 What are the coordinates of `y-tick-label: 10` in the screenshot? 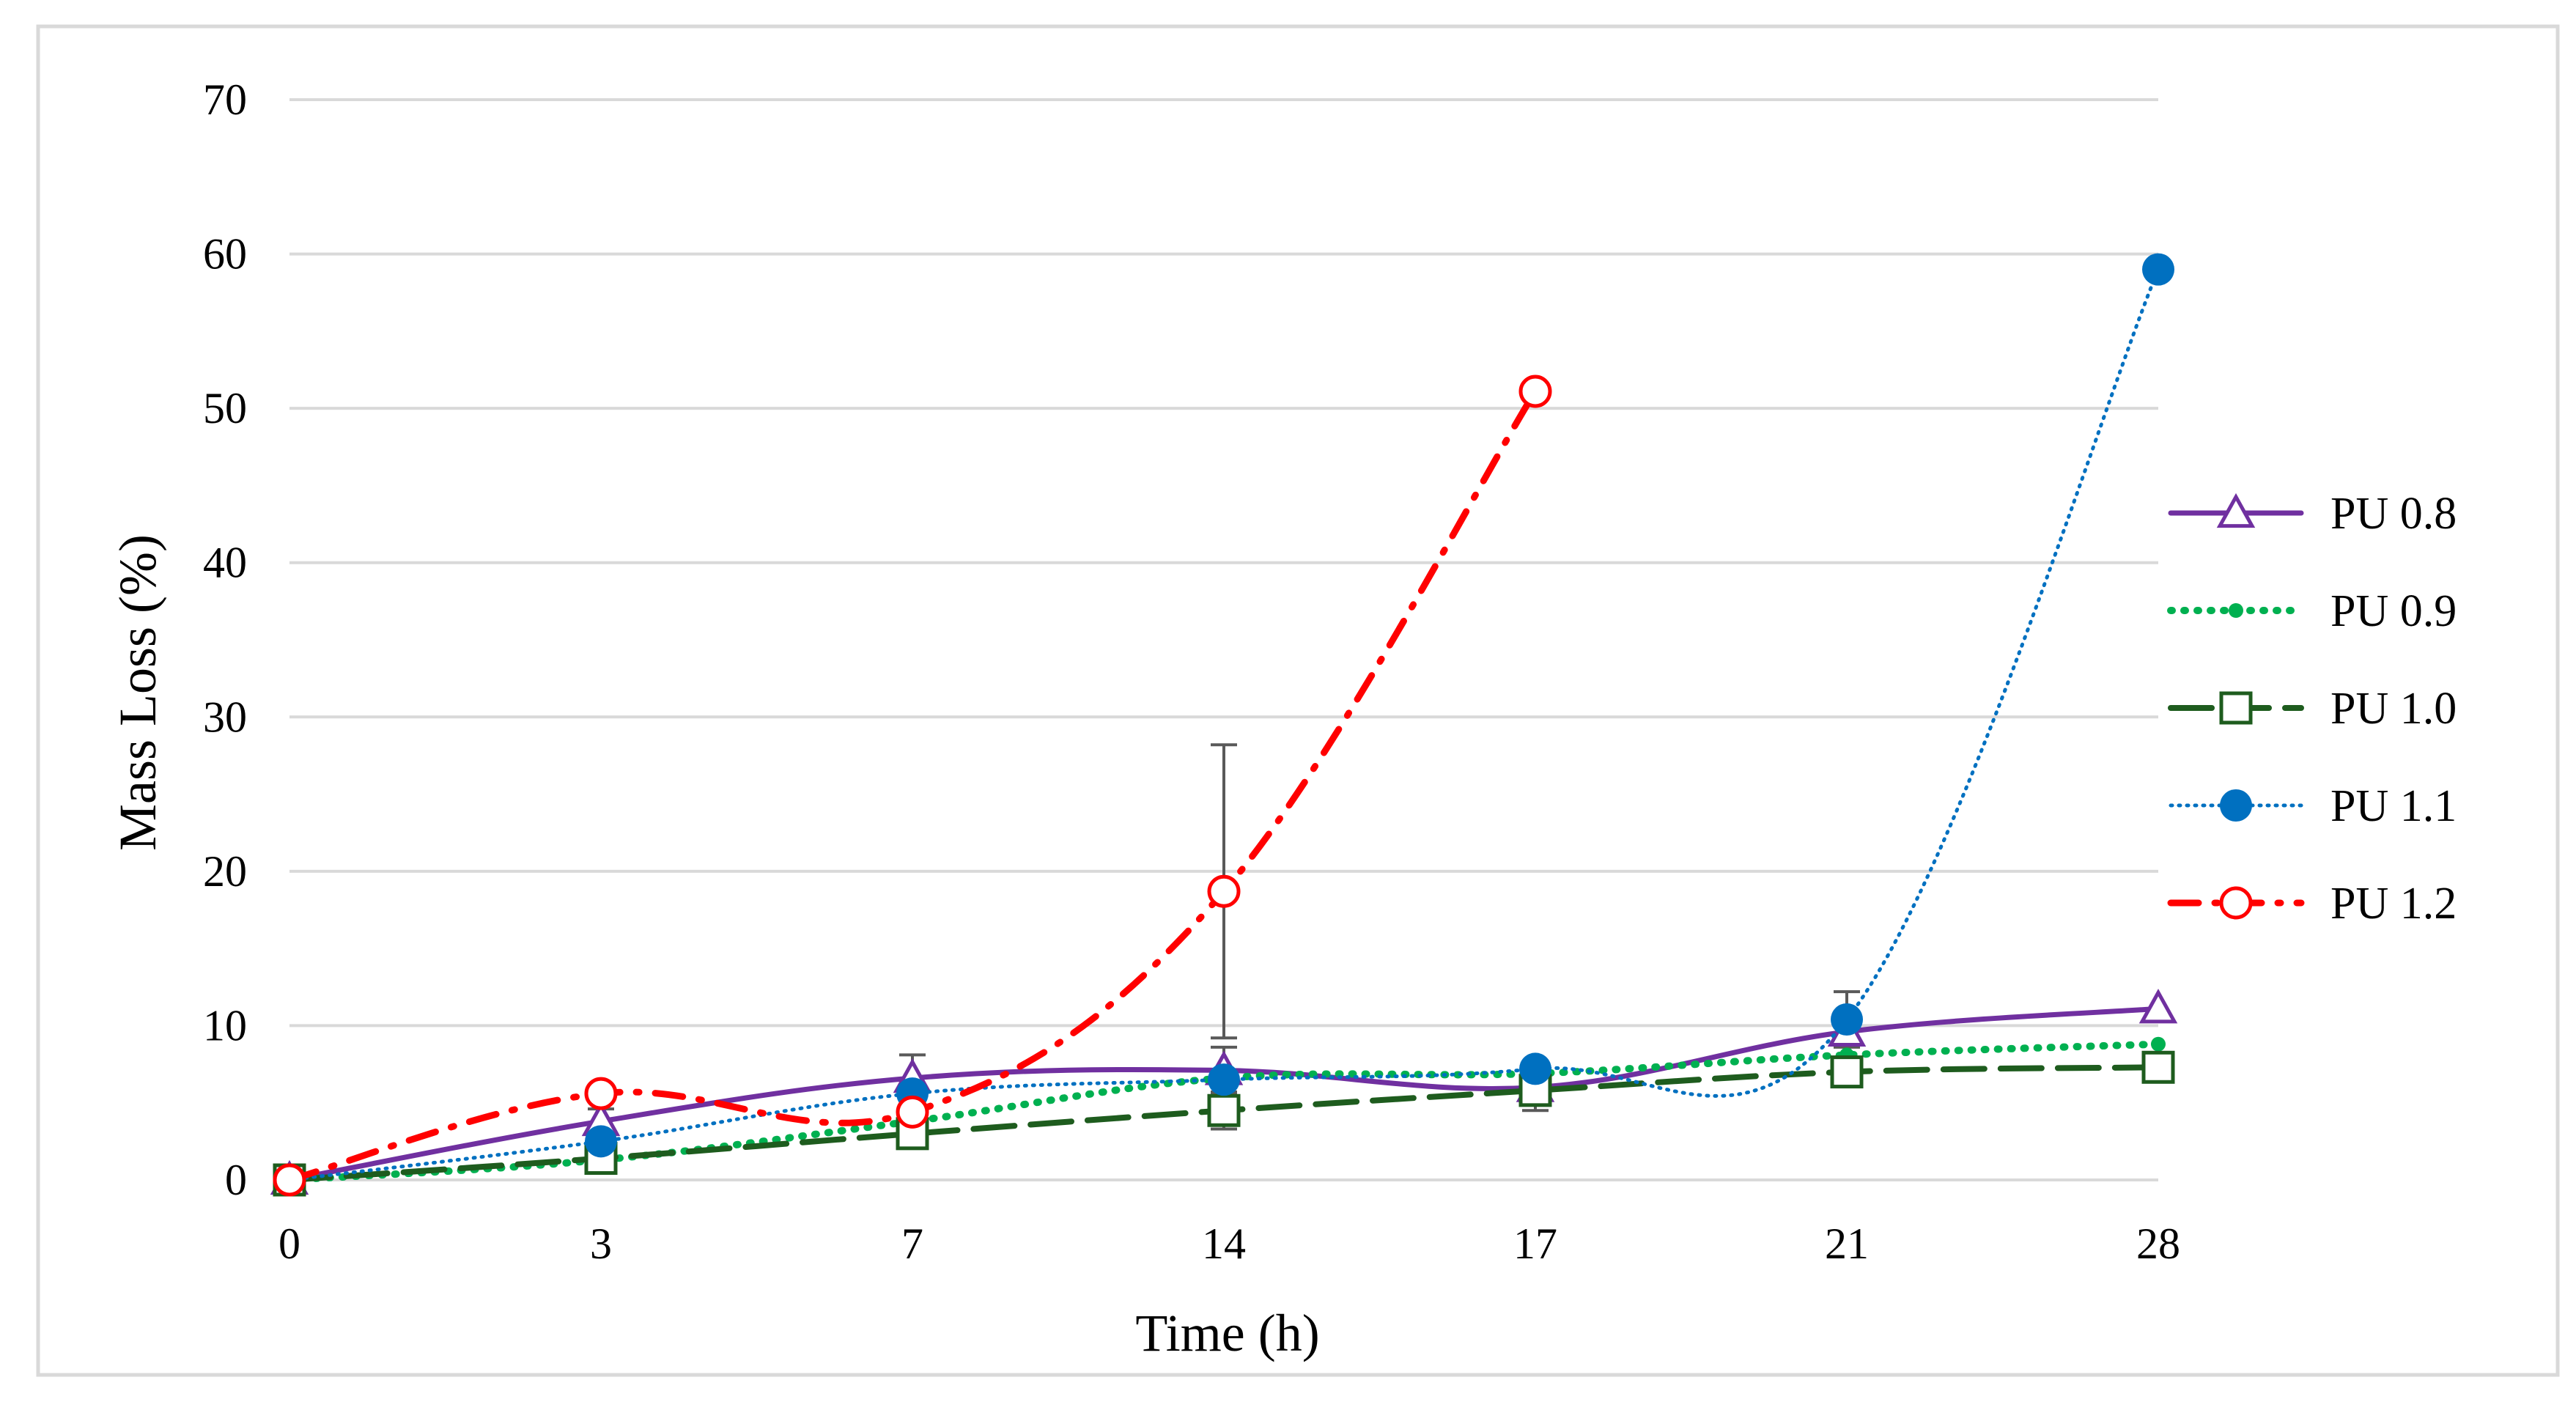 It's located at (225, 1025).